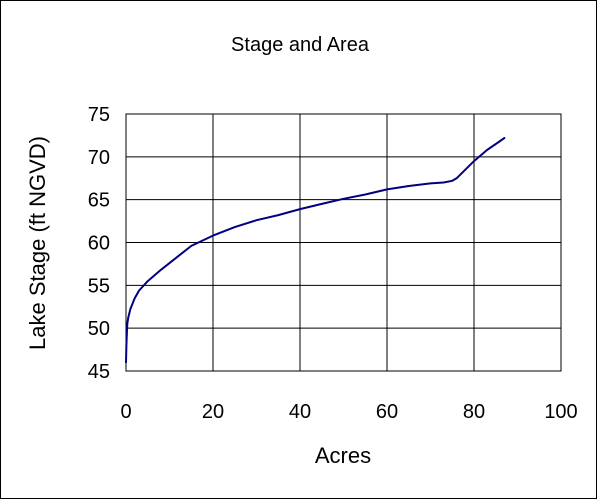  What do you see at coordinates (213, 412) in the screenshot?
I see `x-tick-label: 20` at bounding box center [213, 412].